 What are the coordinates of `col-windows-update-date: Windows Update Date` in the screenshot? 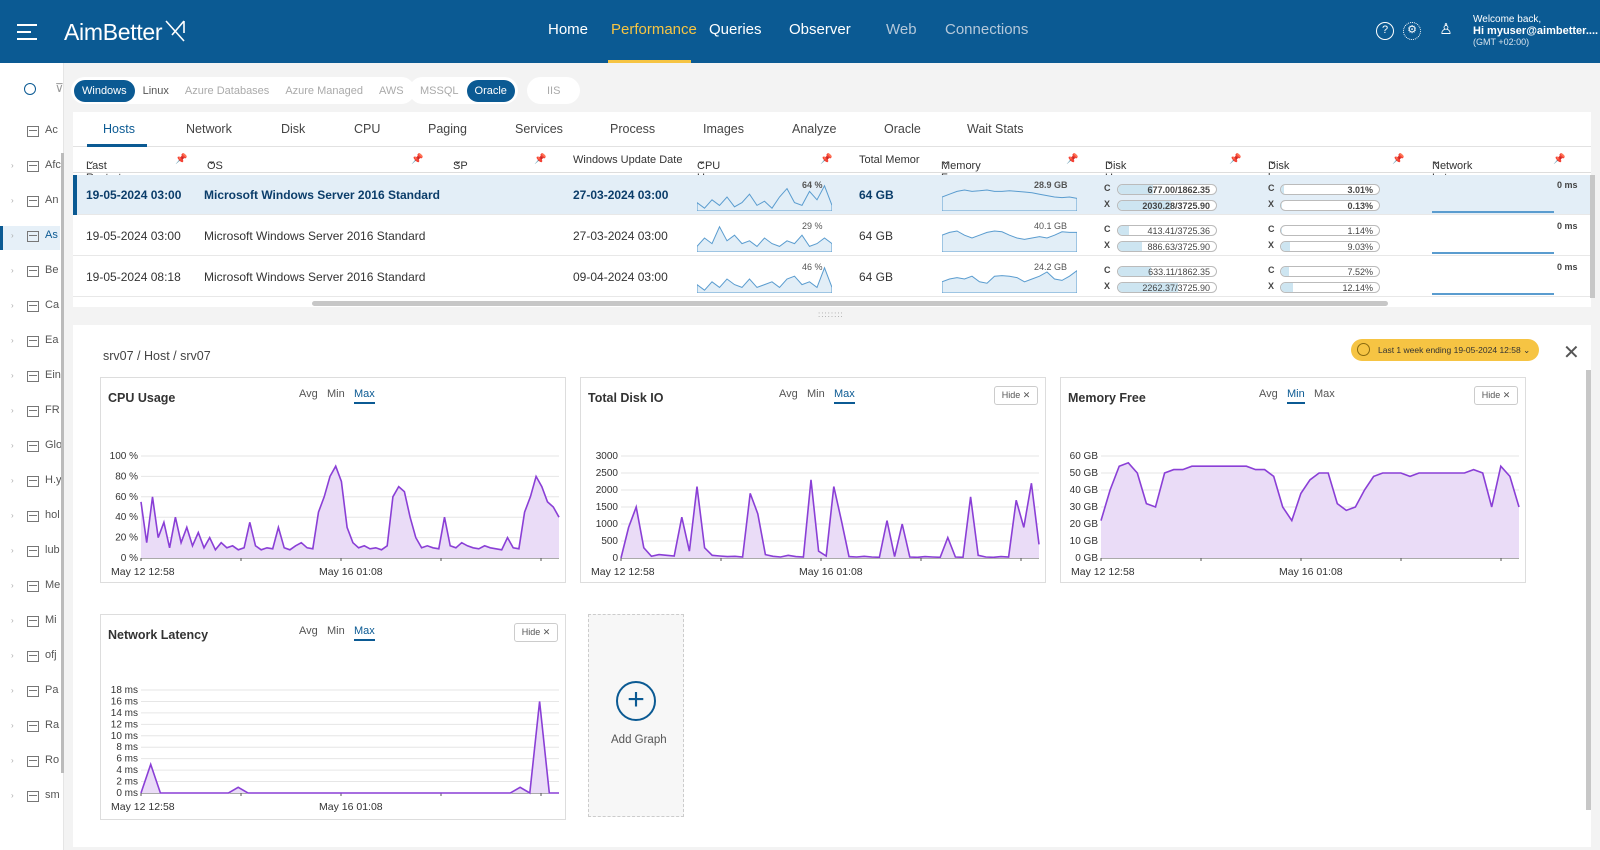 It's located at (628, 160).